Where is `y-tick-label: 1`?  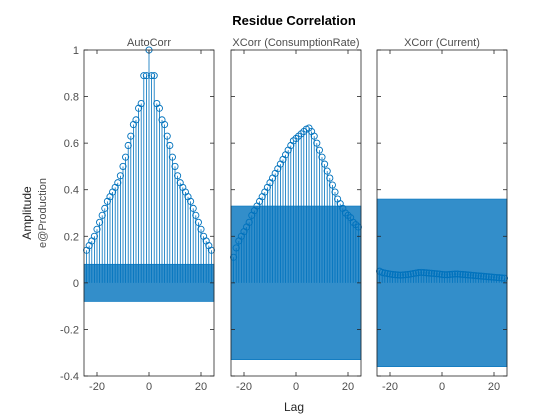 y-tick-label: 1 is located at coordinates (76, 51).